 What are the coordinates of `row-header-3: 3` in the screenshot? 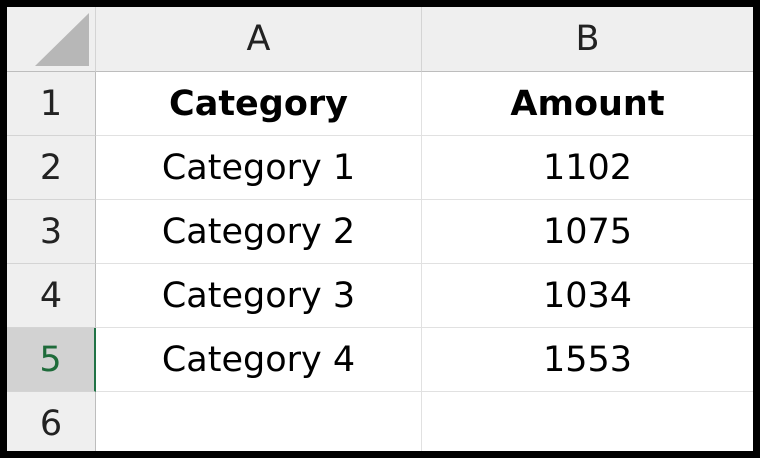 It's located at (51, 232).